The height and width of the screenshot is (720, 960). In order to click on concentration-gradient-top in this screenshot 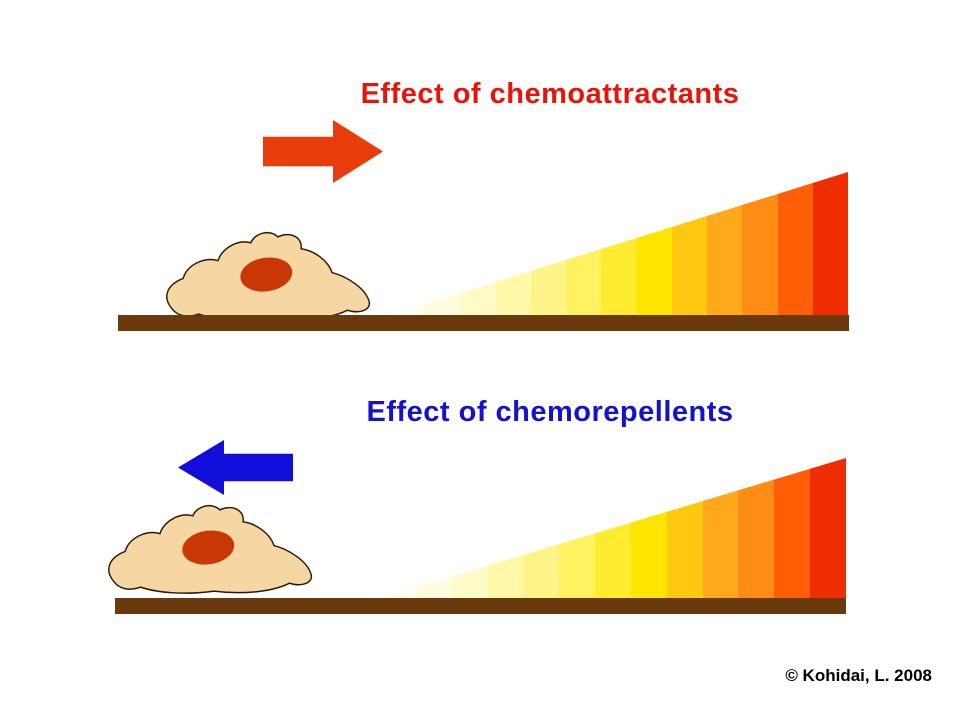, I will do `click(619, 243)`.